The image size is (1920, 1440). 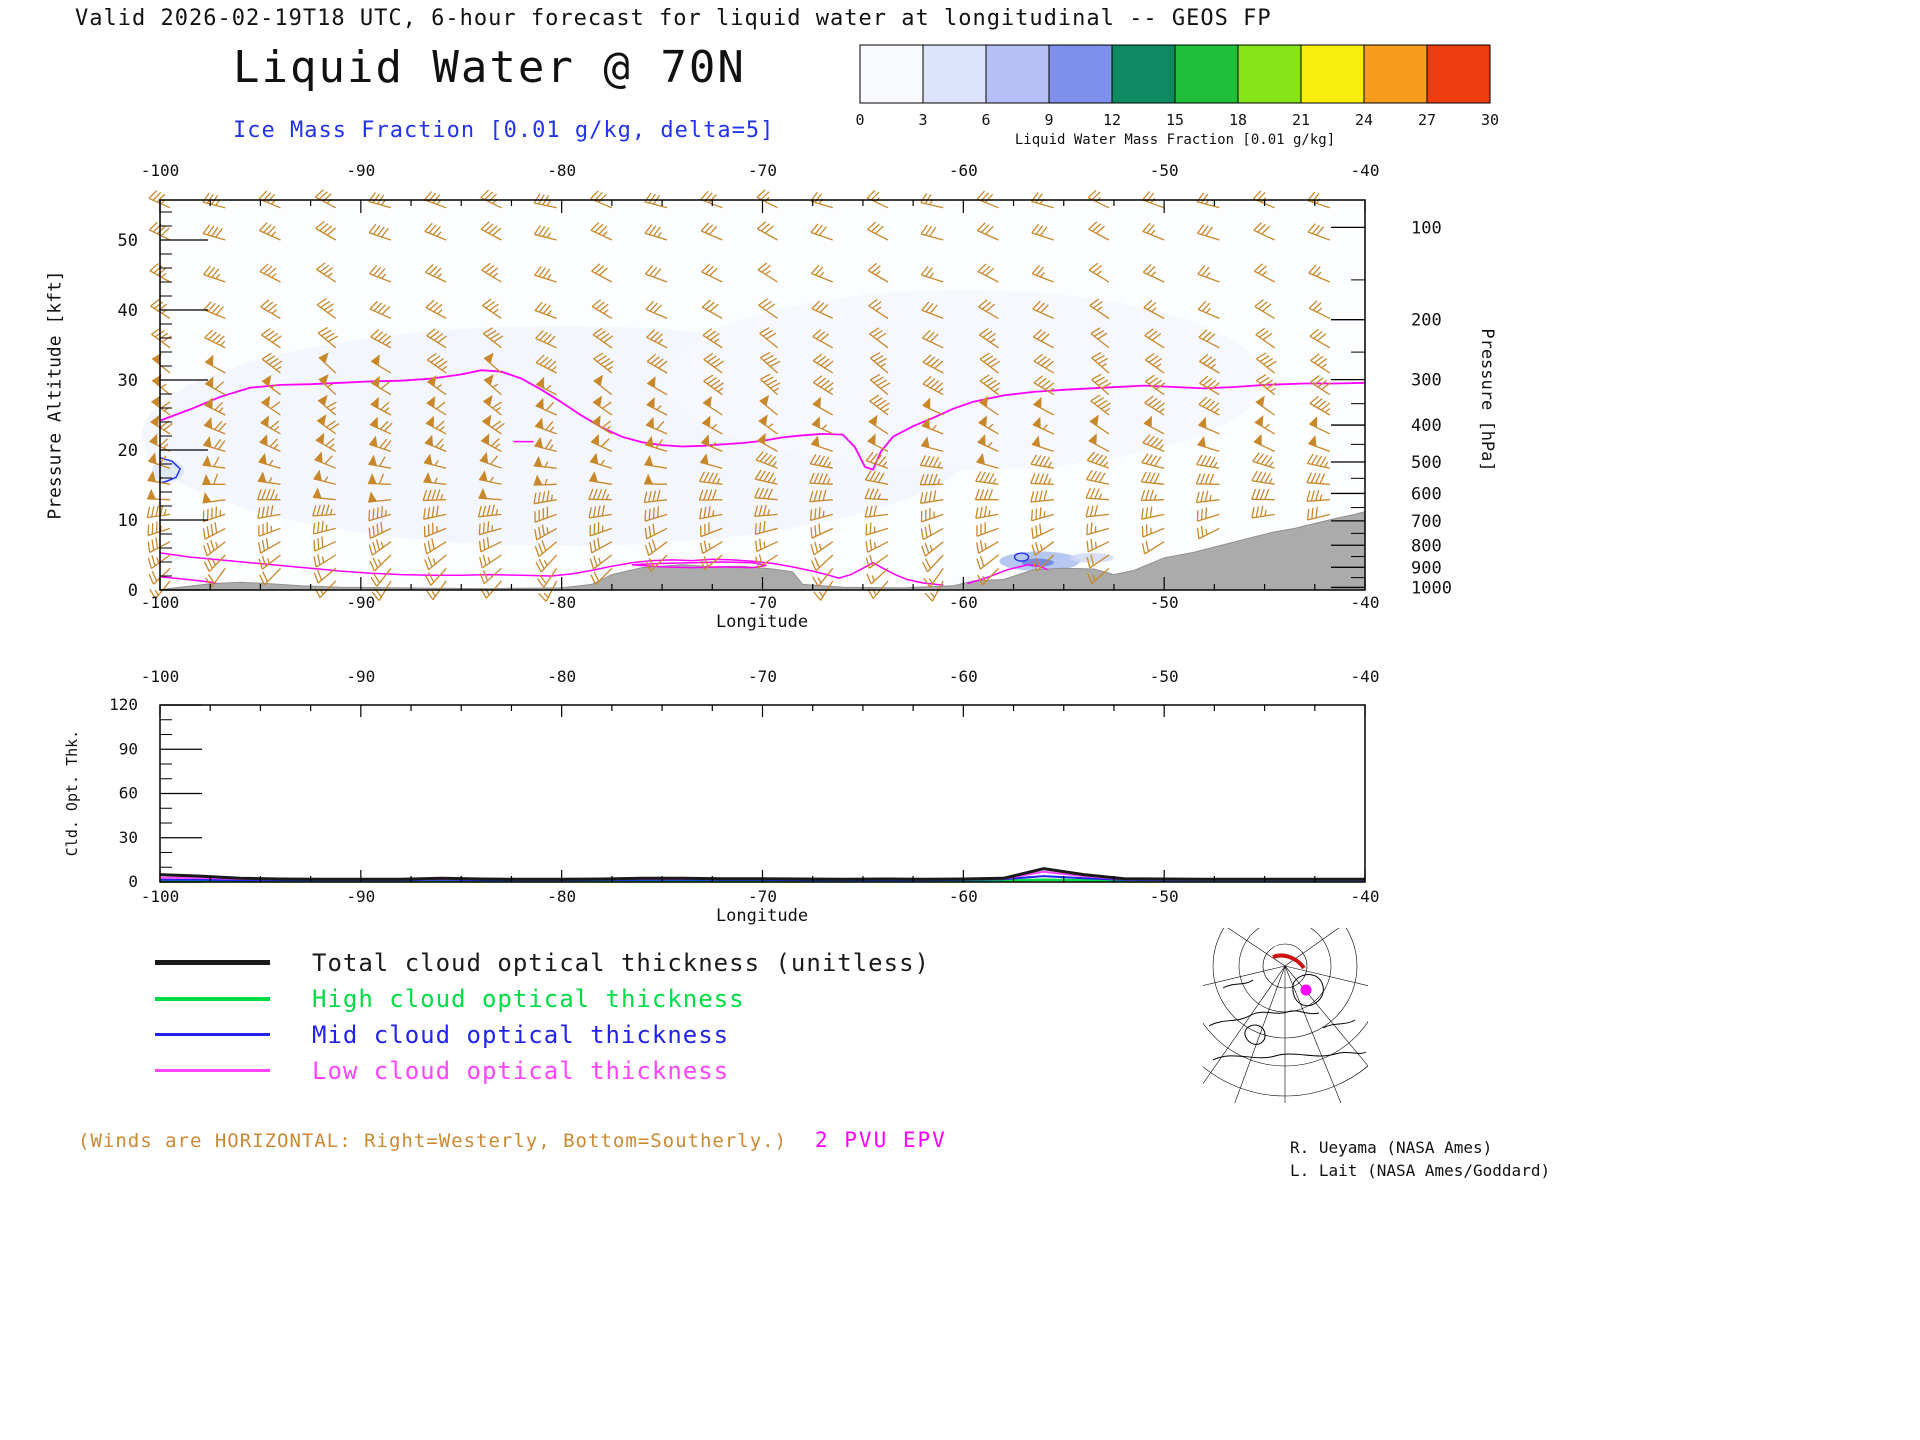 What do you see at coordinates (762, 622) in the screenshot?
I see `x-axis-label-main: Longitude` at bounding box center [762, 622].